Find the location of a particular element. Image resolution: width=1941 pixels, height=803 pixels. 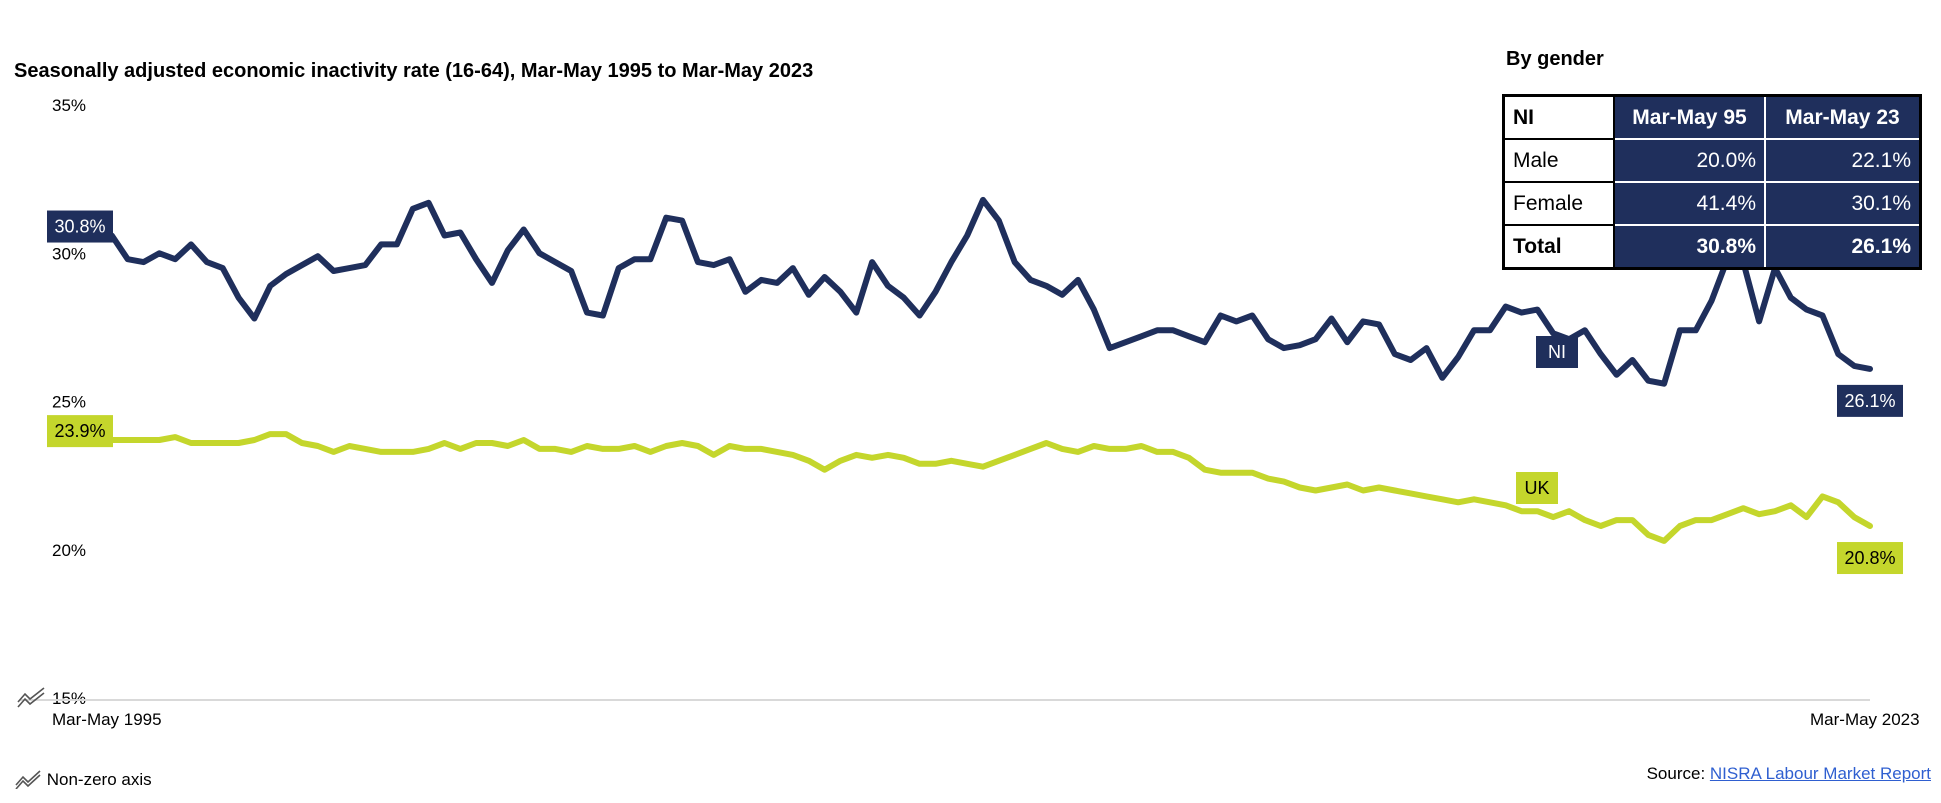

series-name-label-uk-text: UK is located at coordinates (1536, 488).